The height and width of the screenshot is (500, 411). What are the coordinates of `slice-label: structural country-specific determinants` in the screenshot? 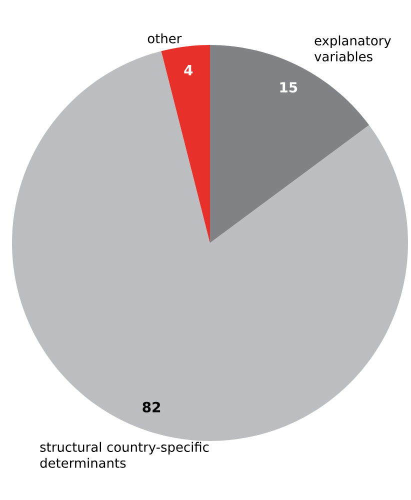 It's located at (124, 455).